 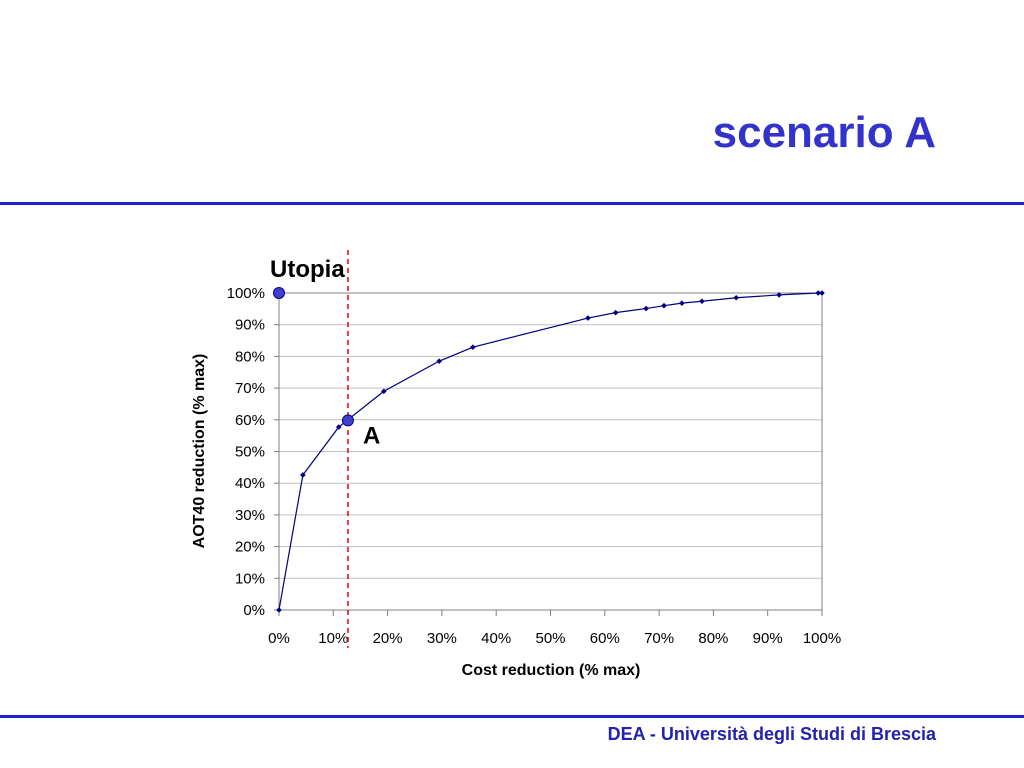 I want to click on x-tick-label: 90%, so click(x=768, y=638).